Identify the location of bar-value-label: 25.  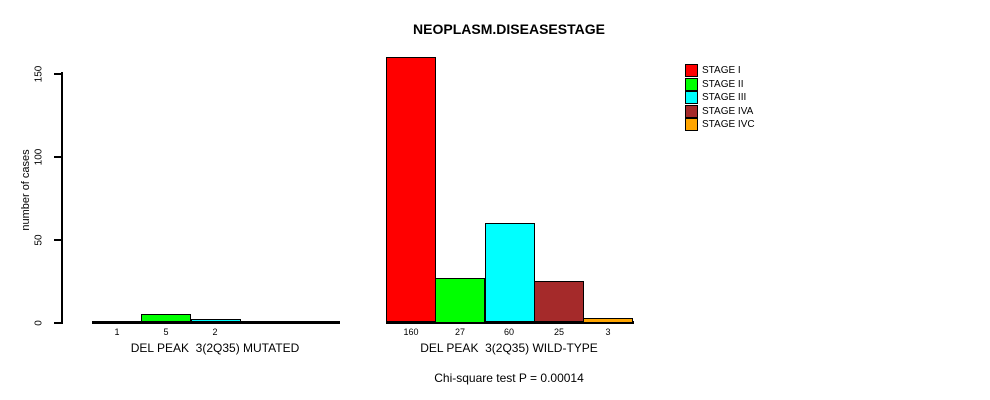
(559, 332).